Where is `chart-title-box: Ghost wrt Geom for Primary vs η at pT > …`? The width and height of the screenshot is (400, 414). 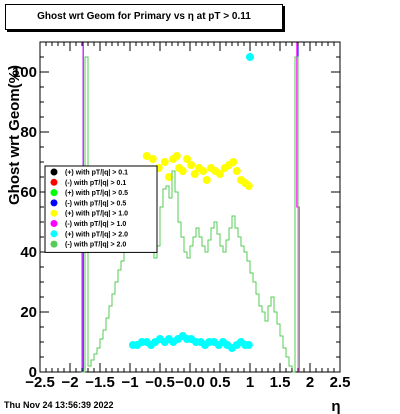
chart-title-box: Ghost wrt Geom for Primary vs η at pT > … is located at coordinates (144, 17).